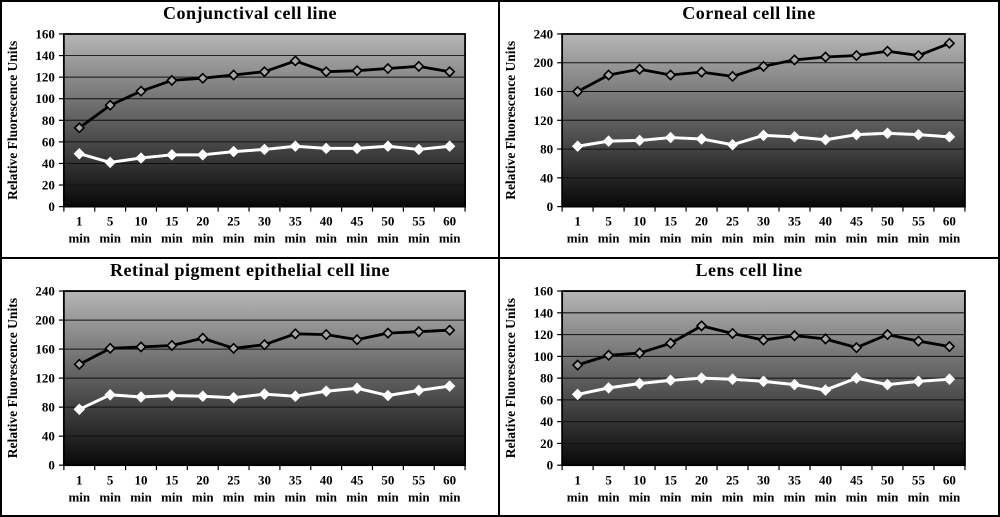 The image size is (1000, 517). Describe the element at coordinates (546, 399) in the screenshot. I see `y-axis-tick-label: 60` at that location.